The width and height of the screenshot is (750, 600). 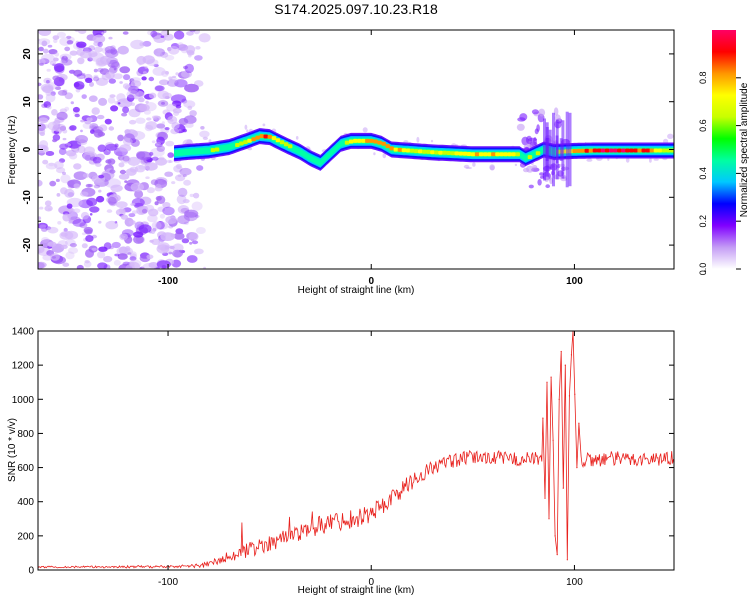 What do you see at coordinates (703, 221) in the screenshot?
I see `colorbar-tick-label: 0.2` at bounding box center [703, 221].